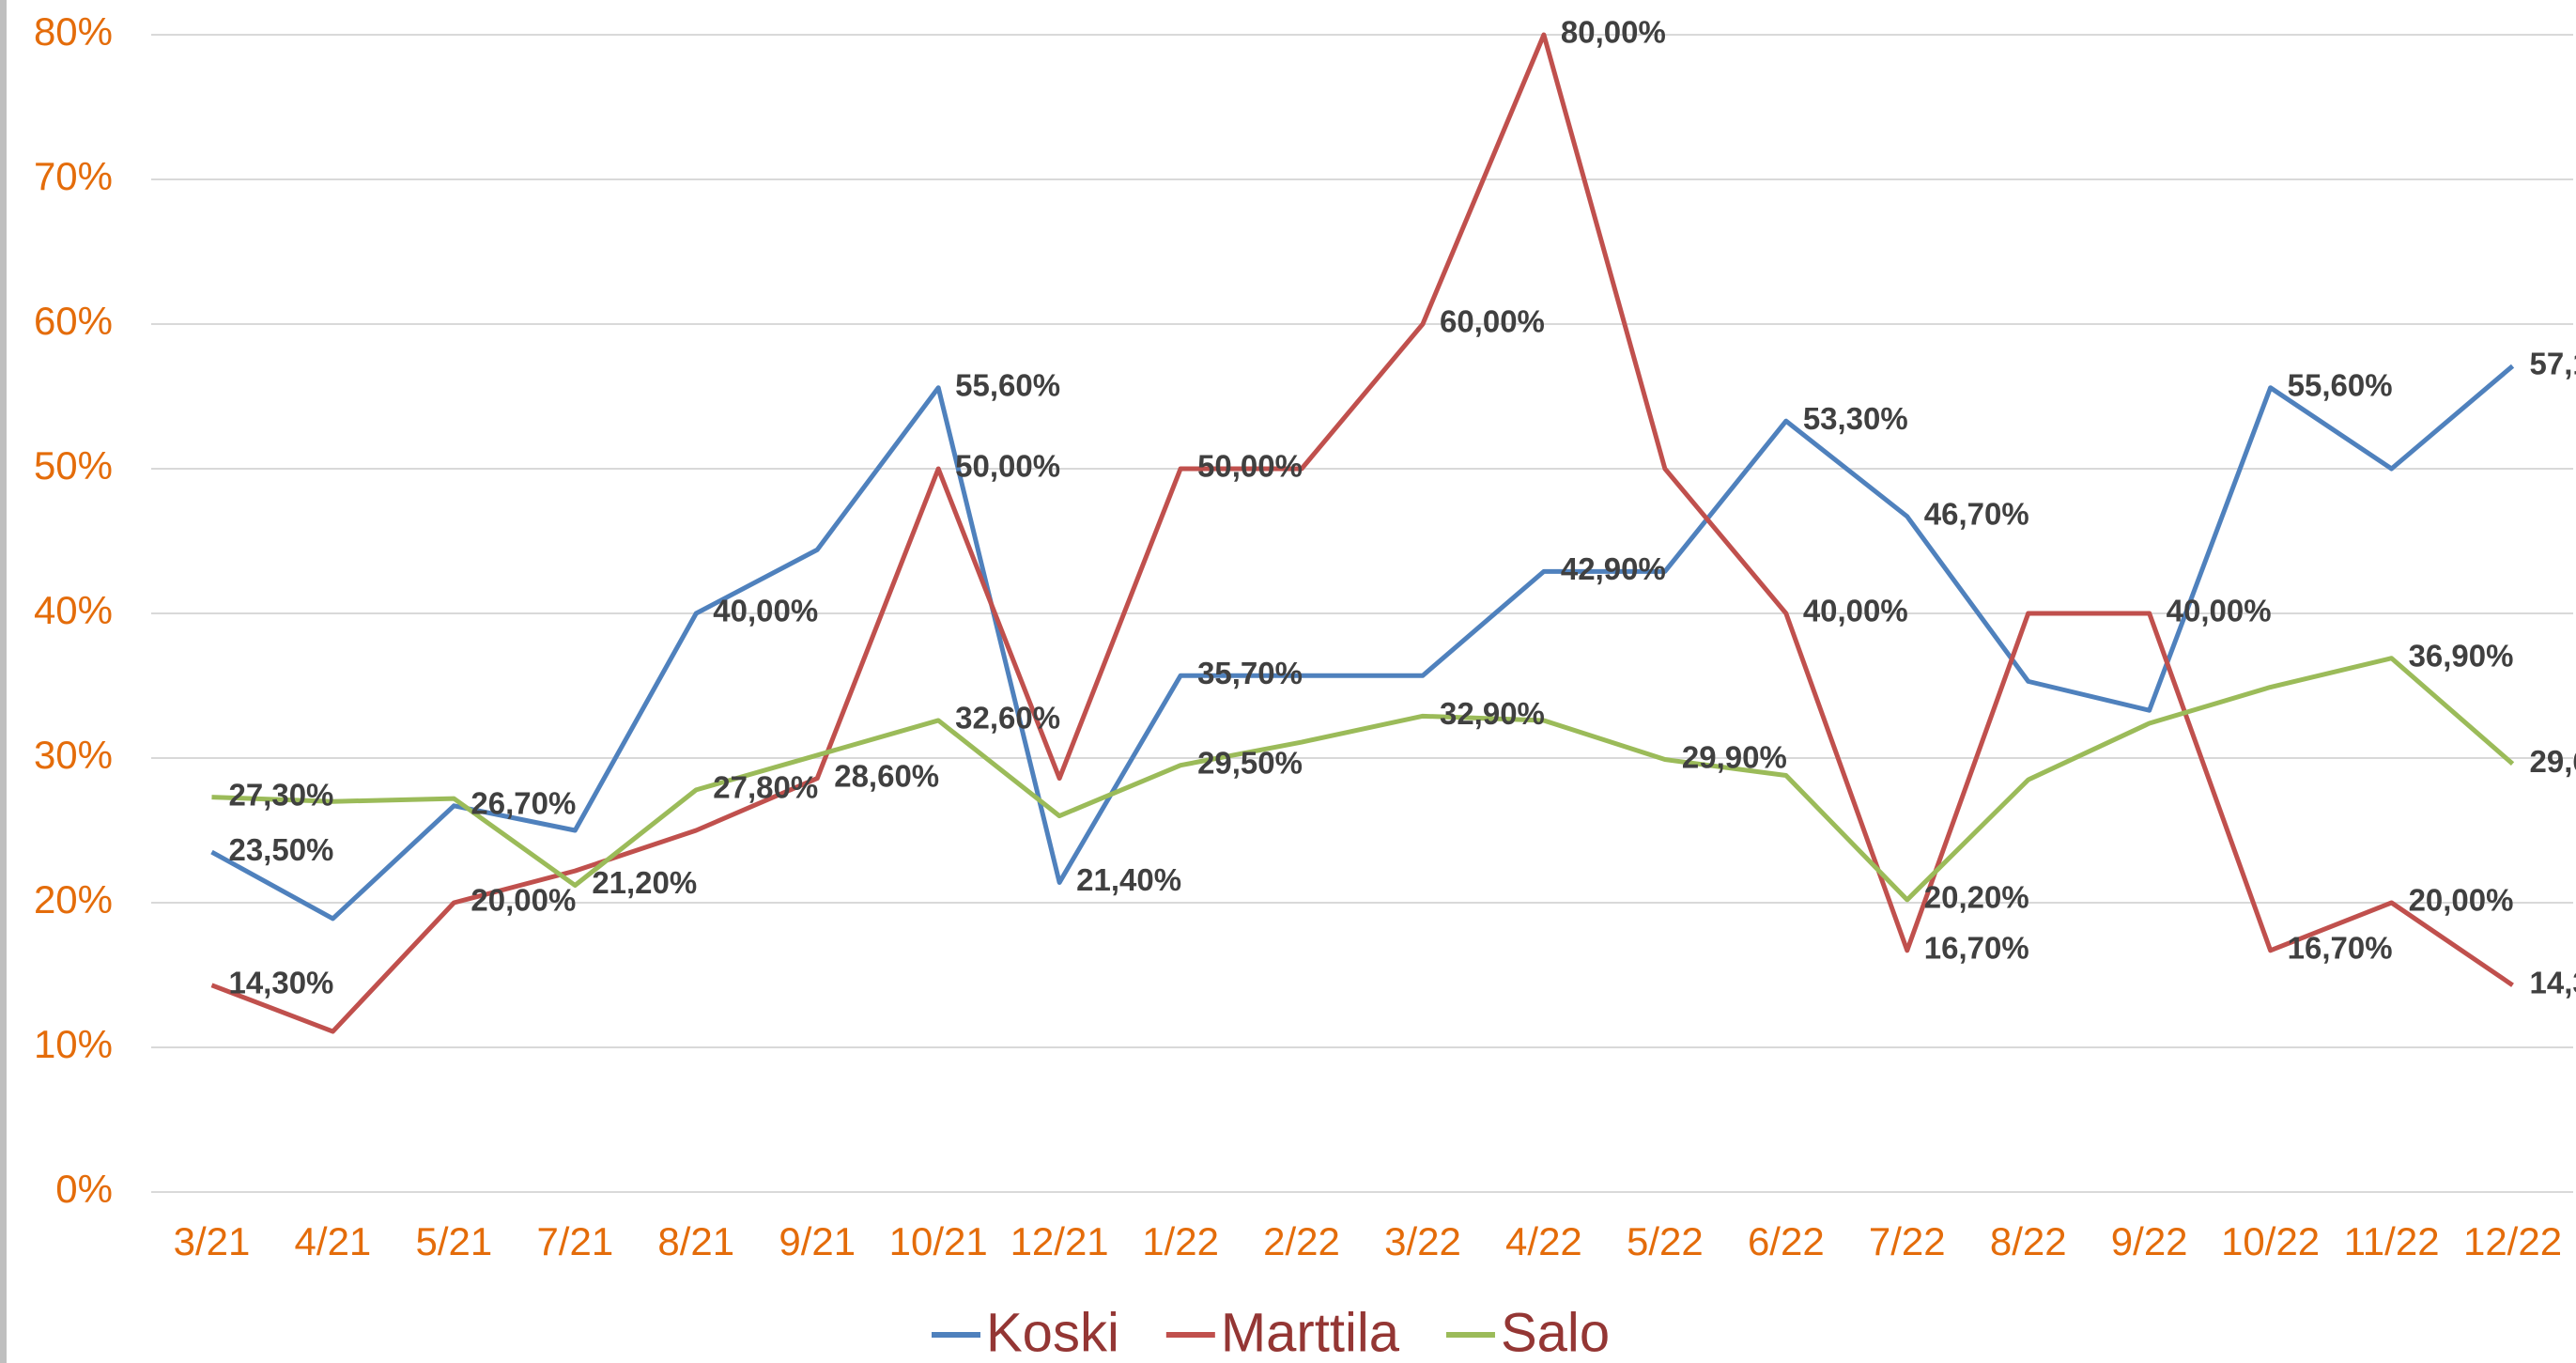 The width and height of the screenshot is (2576, 1363). What do you see at coordinates (1007, 718) in the screenshot?
I see `data-label: 32,60%` at bounding box center [1007, 718].